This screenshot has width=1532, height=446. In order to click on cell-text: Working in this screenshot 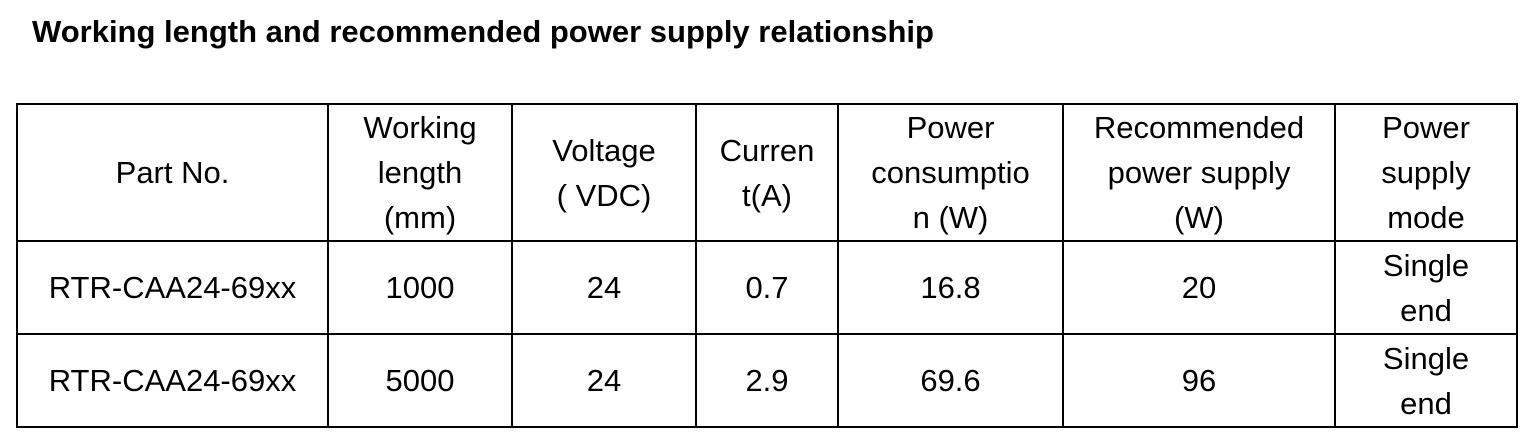, I will do `click(420, 127)`.